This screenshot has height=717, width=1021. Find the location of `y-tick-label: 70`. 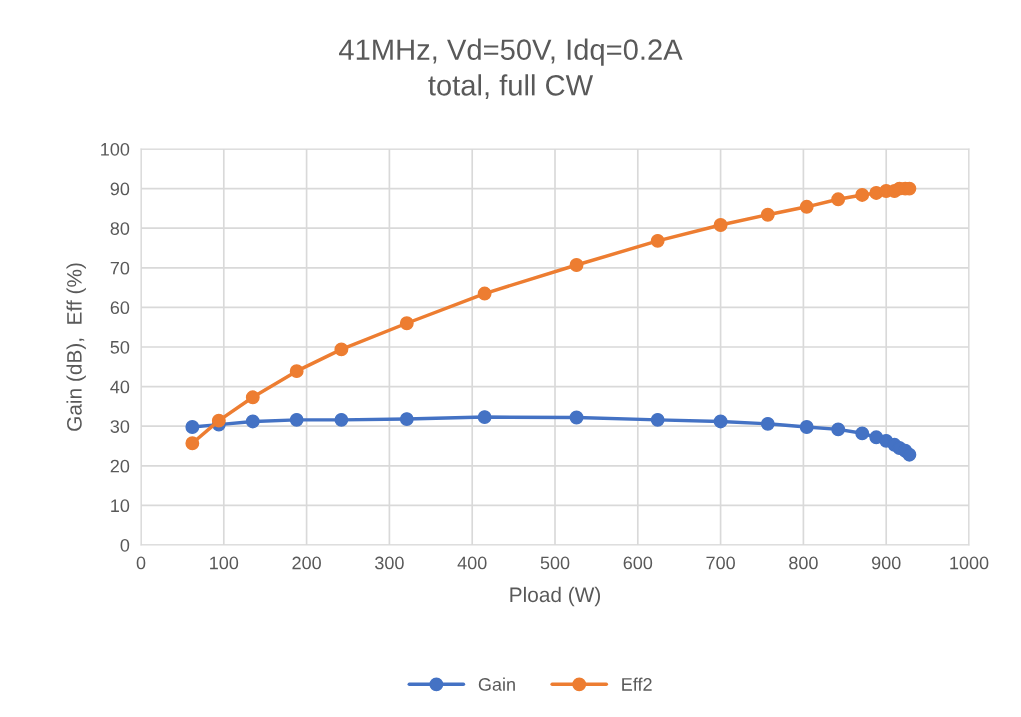

y-tick-label: 70 is located at coordinates (120, 268).